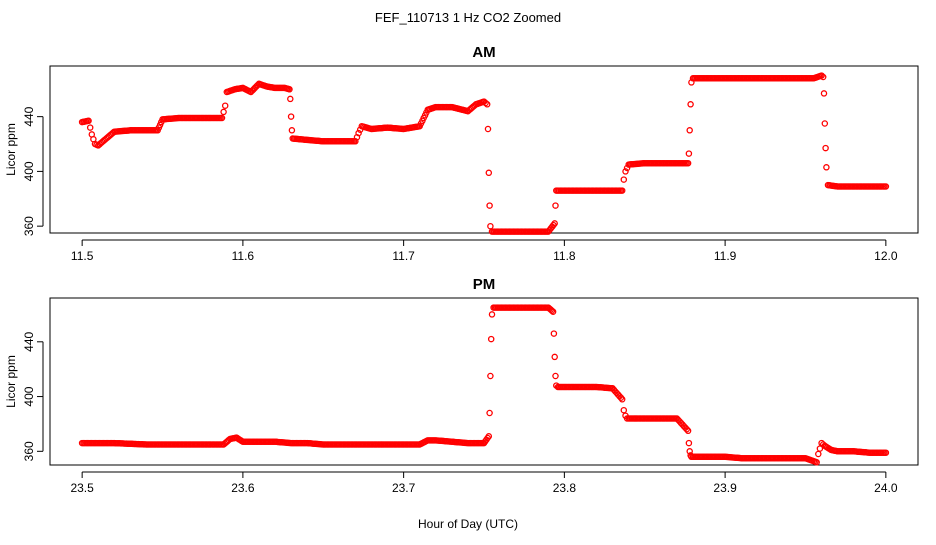 This screenshot has width=936, height=545. What do you see at coordinates (484, 284) in the screenshot?
I see `pm-panel-title: PM` at bounding box center [484, 284].